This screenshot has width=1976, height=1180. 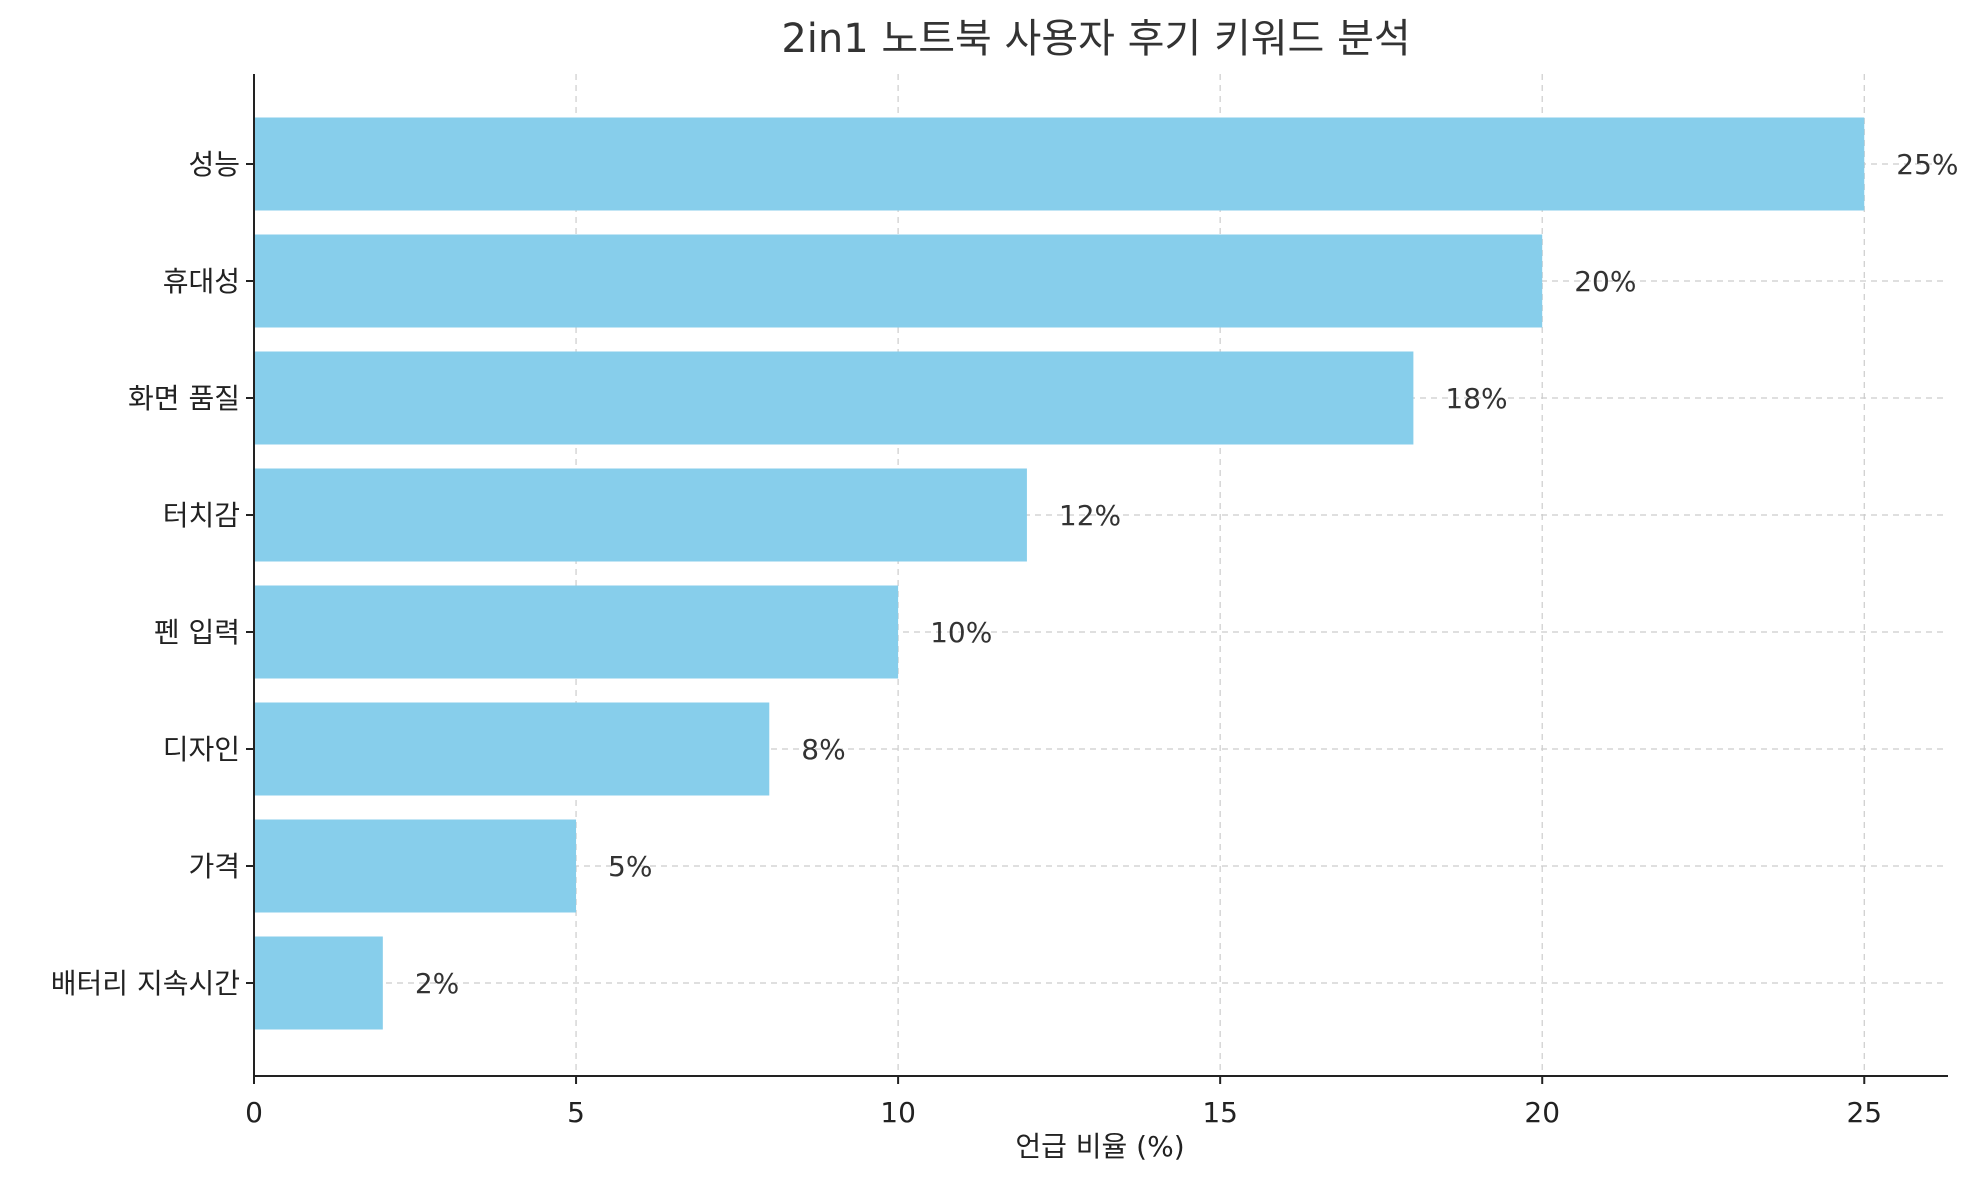 What do you see at coordinates (214, 866) in the screenshot?
I see `category-label: 가격` at bounding box center [214, 866].